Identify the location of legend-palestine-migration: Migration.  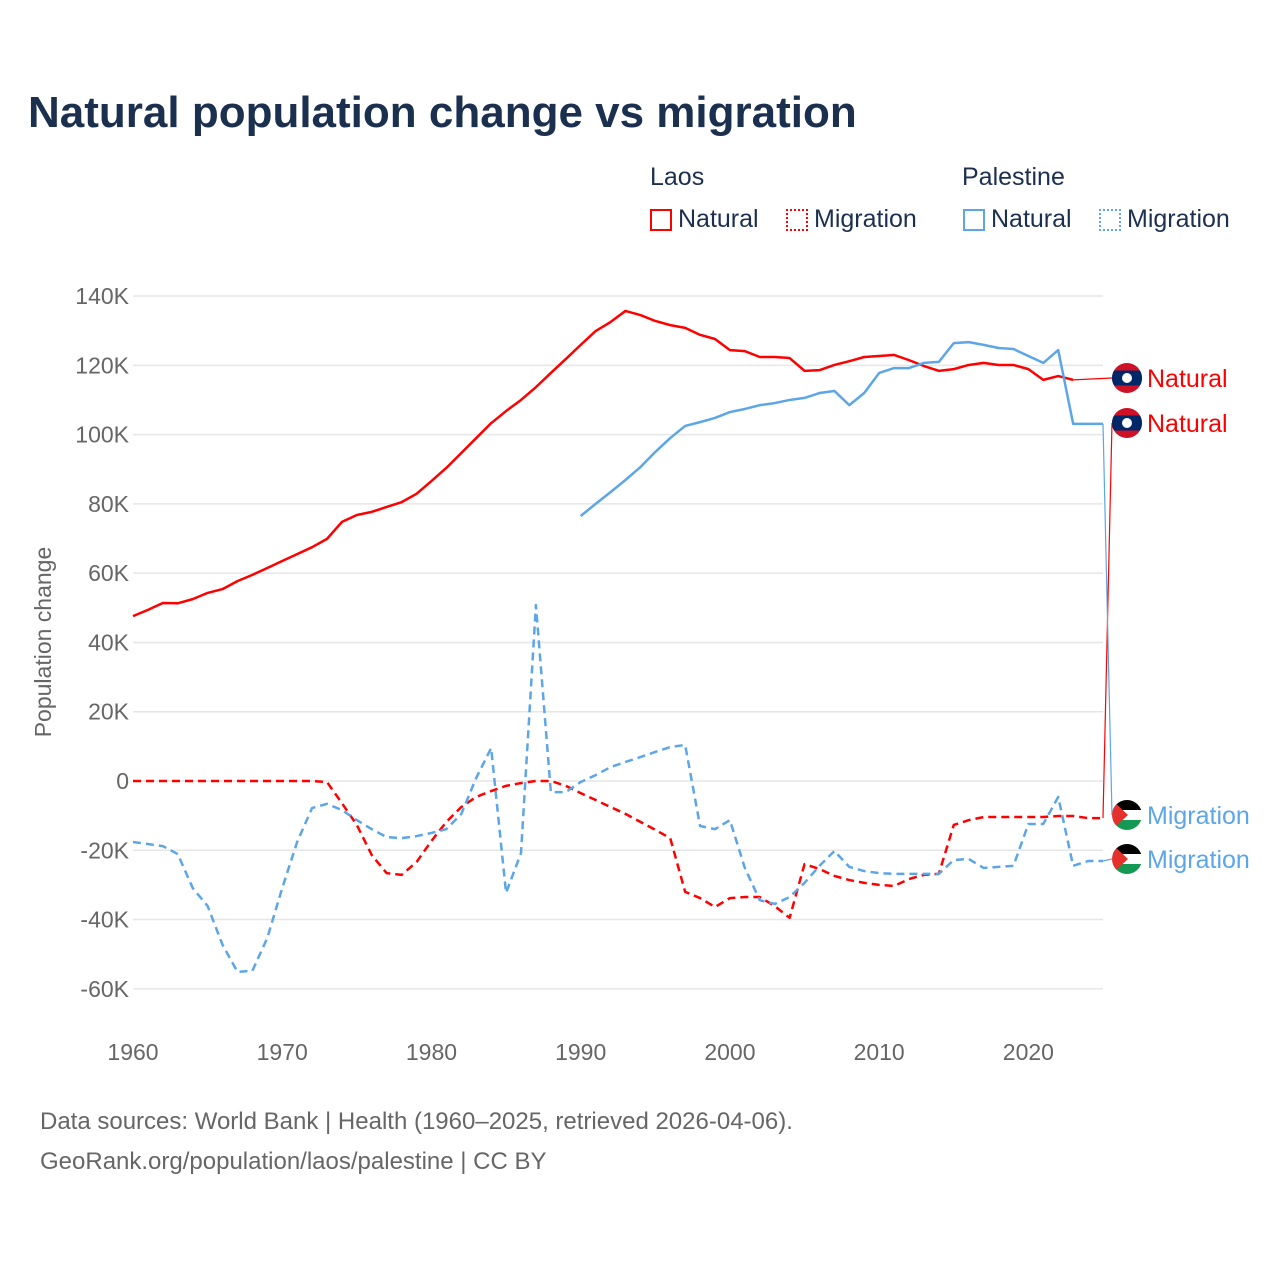
(1164, 219).